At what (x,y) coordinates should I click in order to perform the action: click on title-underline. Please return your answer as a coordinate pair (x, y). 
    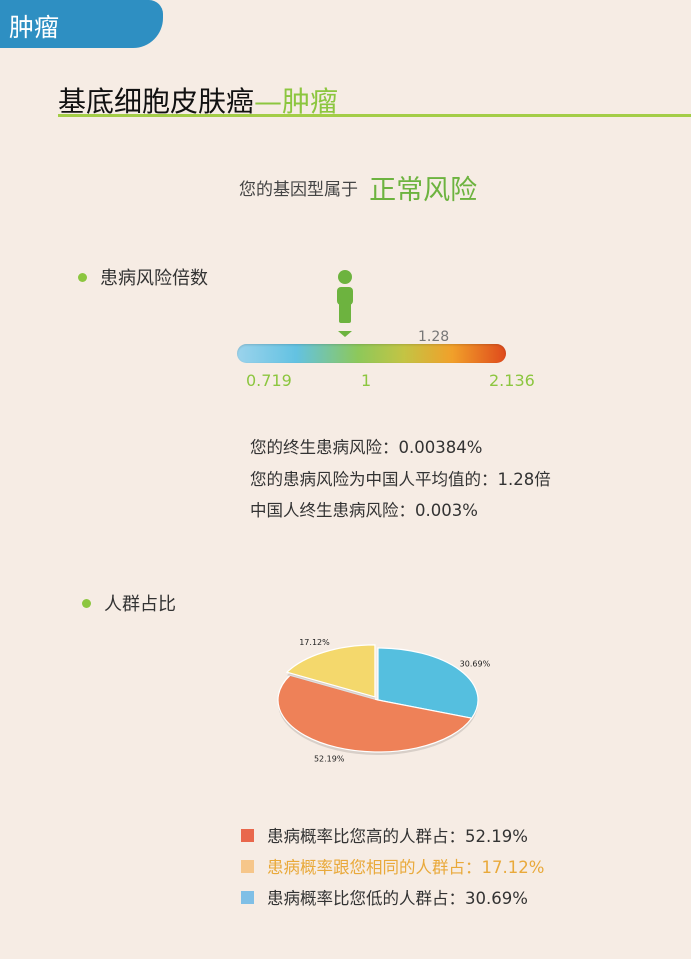
    Looking at the image, I should click on (374, 115).